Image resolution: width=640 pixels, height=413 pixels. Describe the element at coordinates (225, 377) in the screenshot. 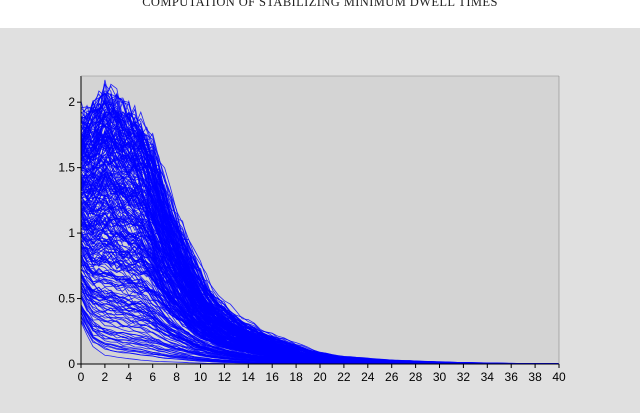

I see `x-tick-label: 12` at that location.